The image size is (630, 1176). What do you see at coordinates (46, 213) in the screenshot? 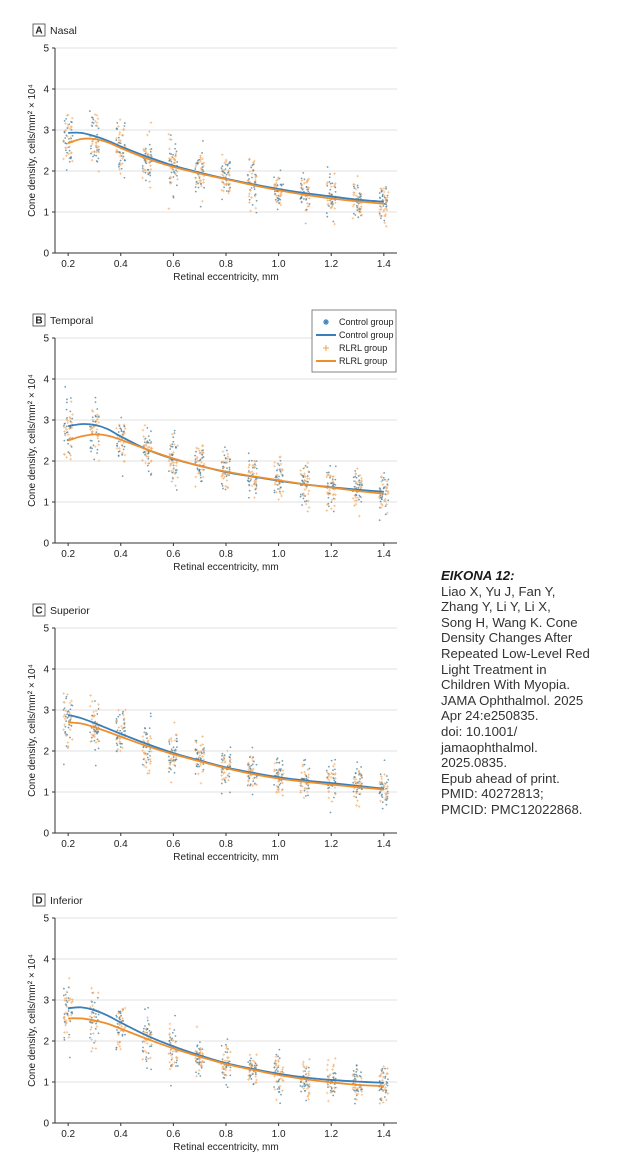
I see `y-tick-label: 1` at bounding box center [46, 213].